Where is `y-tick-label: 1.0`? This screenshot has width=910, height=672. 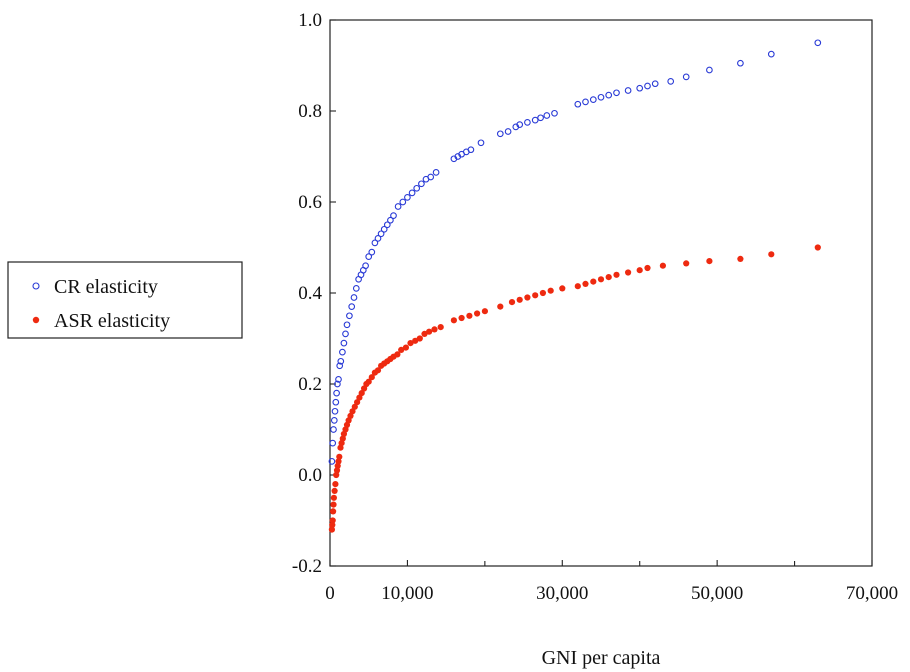 y-tick-label: 1.0 is located at coordinates (310, 20).